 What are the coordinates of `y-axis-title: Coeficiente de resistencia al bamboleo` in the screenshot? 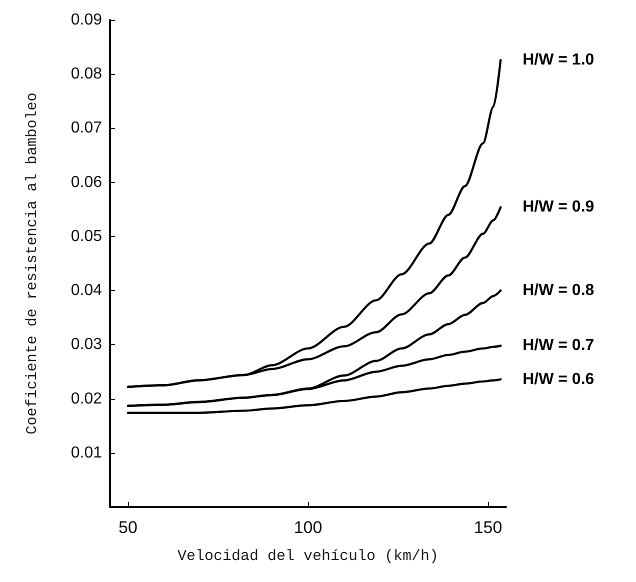 It's located at (32, 263).